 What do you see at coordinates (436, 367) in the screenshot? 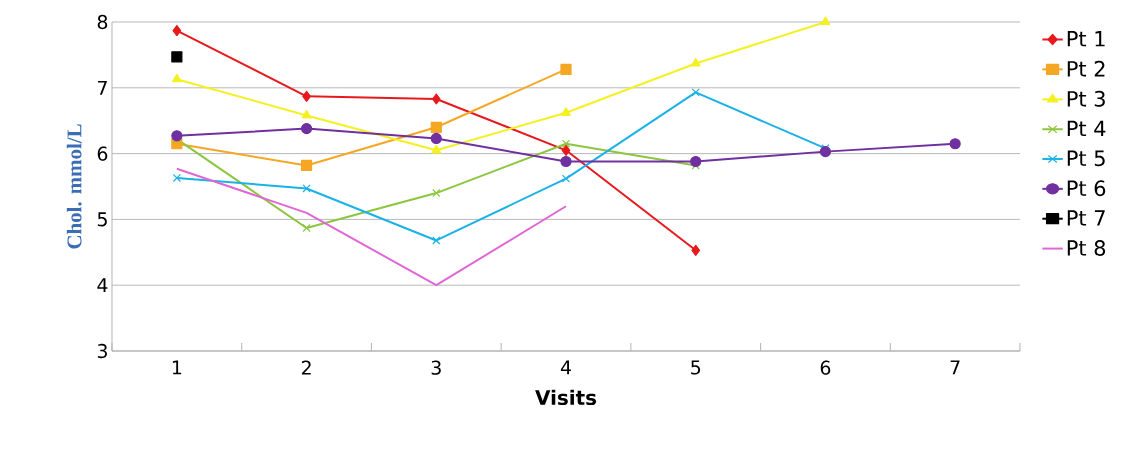
I see `x-tick-label: 3` at bounding box center [436, 367].